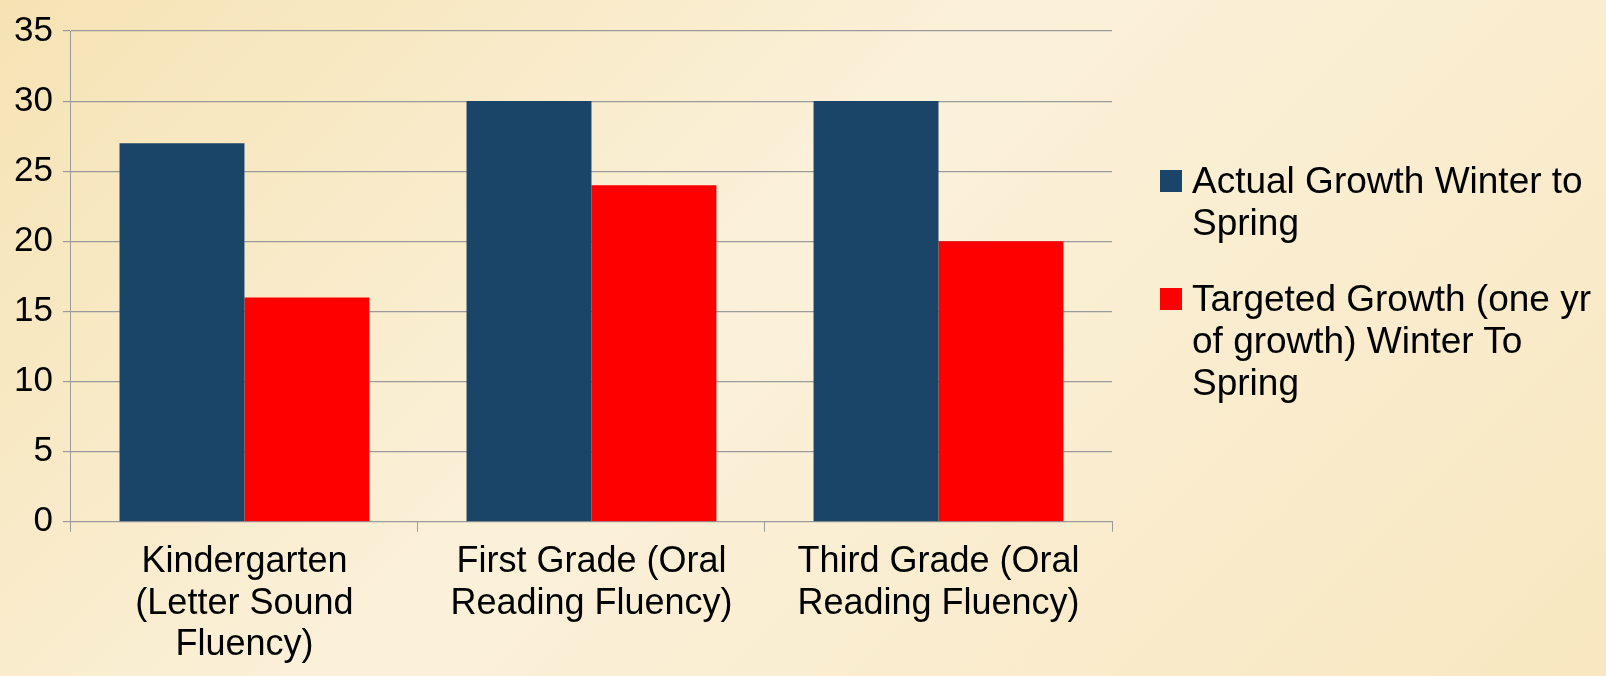  What do you see at coordinates (938, 580) in the screenshot?
I see `x-tick-label: Third Grade (Oral Reading Fluency)` at bounding box center [938, 580].